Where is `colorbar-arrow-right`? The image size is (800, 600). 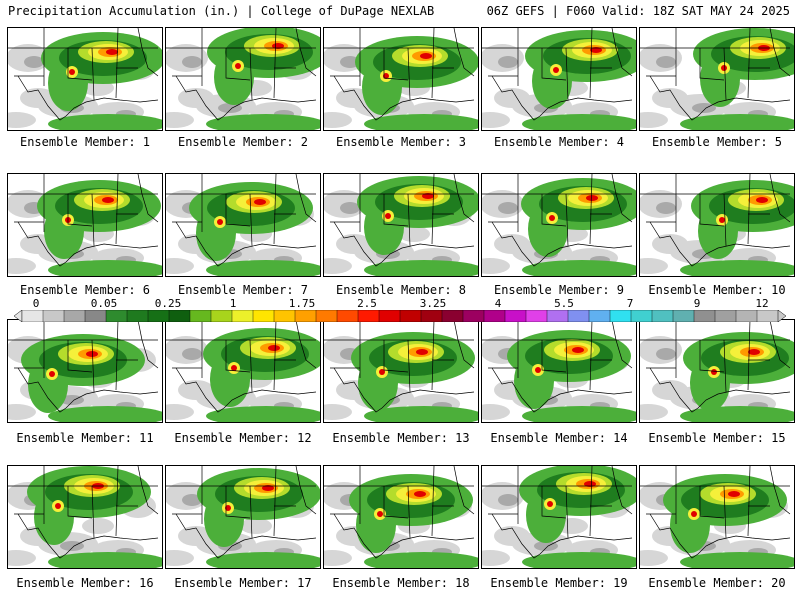
colorbar-arrow-right is located at coordinates (781, 316).